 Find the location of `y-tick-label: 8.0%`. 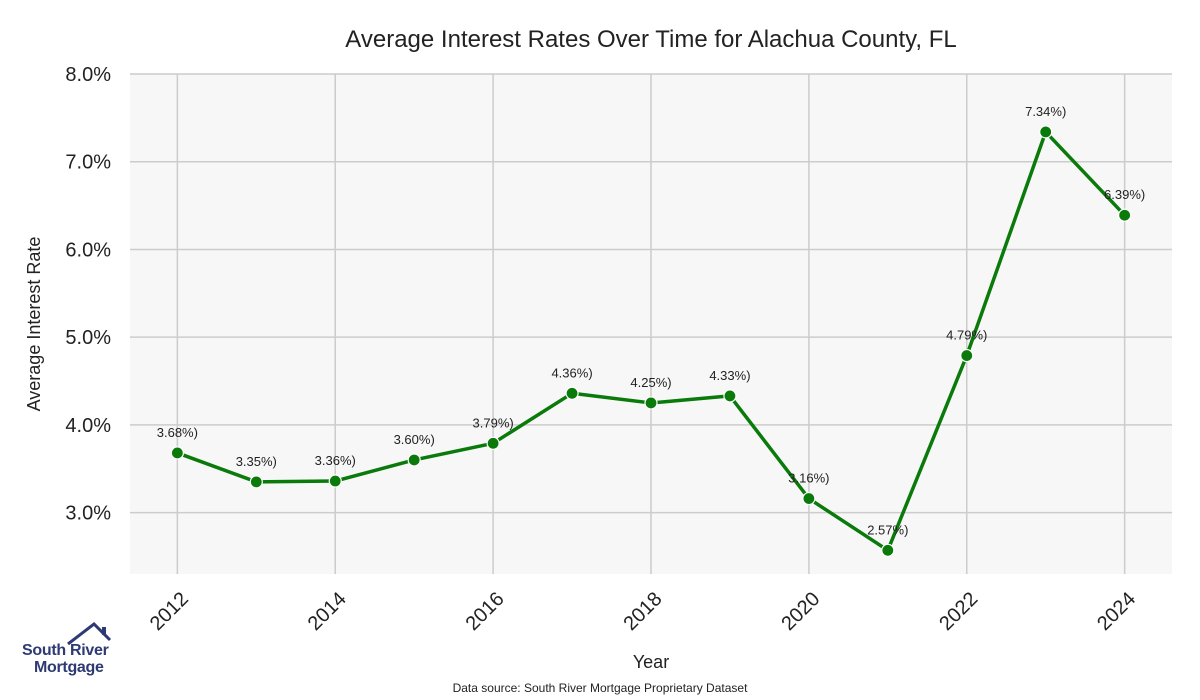

y-tick-label: 8.0% is located at coordinates (88, 75).